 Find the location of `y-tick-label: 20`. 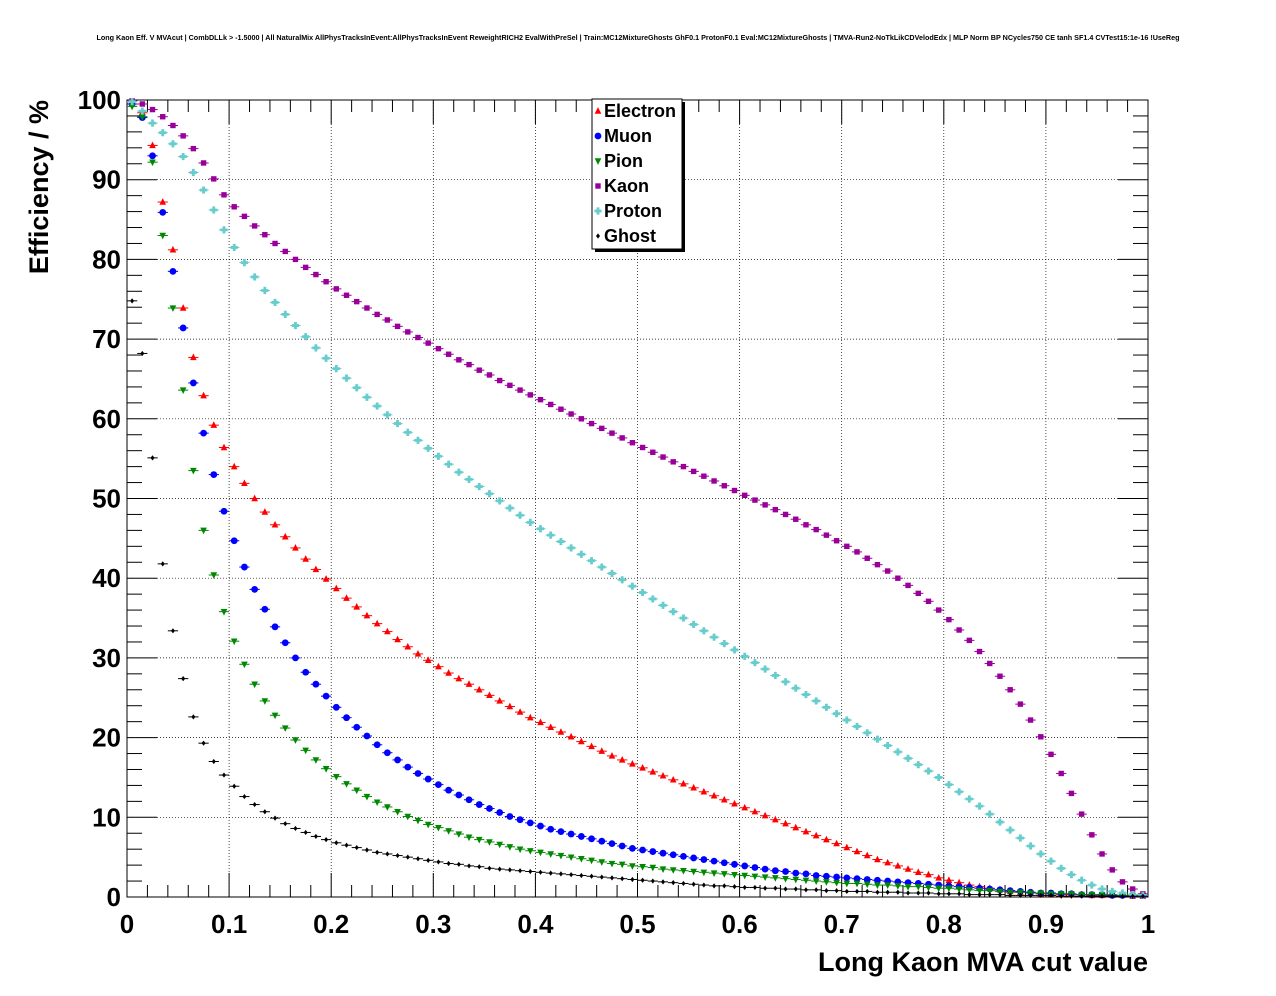

y-tick-label: 20 is located at coordinates (106, 738).